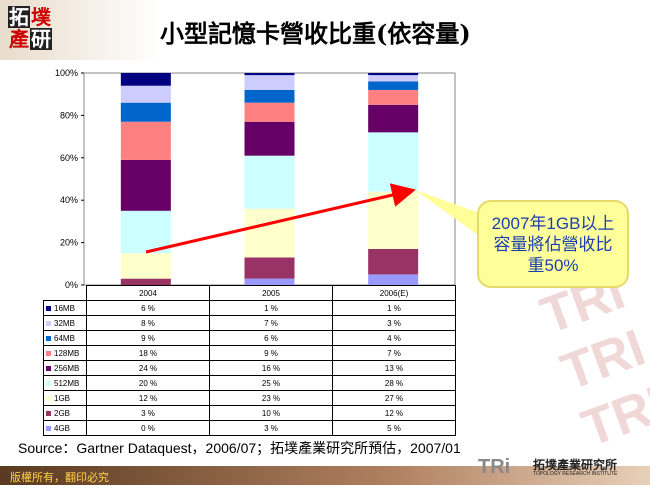 This screenshot has height=485, width=650. Describe the element at coordinates (148, 383) in the screenshot. I see `table-cell: 20 %` at that location.